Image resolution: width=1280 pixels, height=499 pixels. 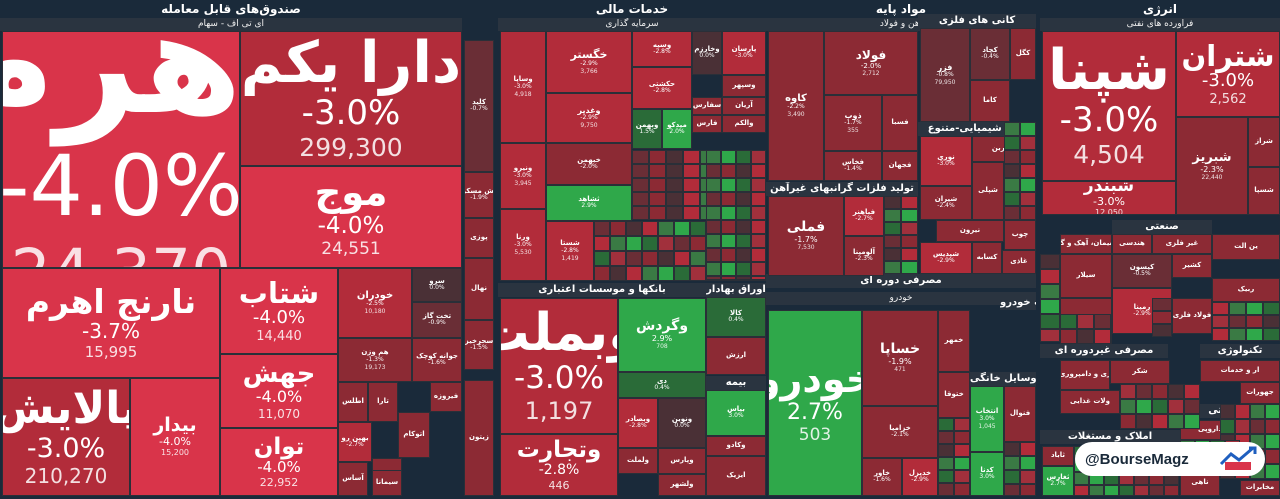 What do you see at coordinates (682, 423) in the screenshot?
I see `stock-tile: ونوین 0.0%` at bounding box center [682, 423].